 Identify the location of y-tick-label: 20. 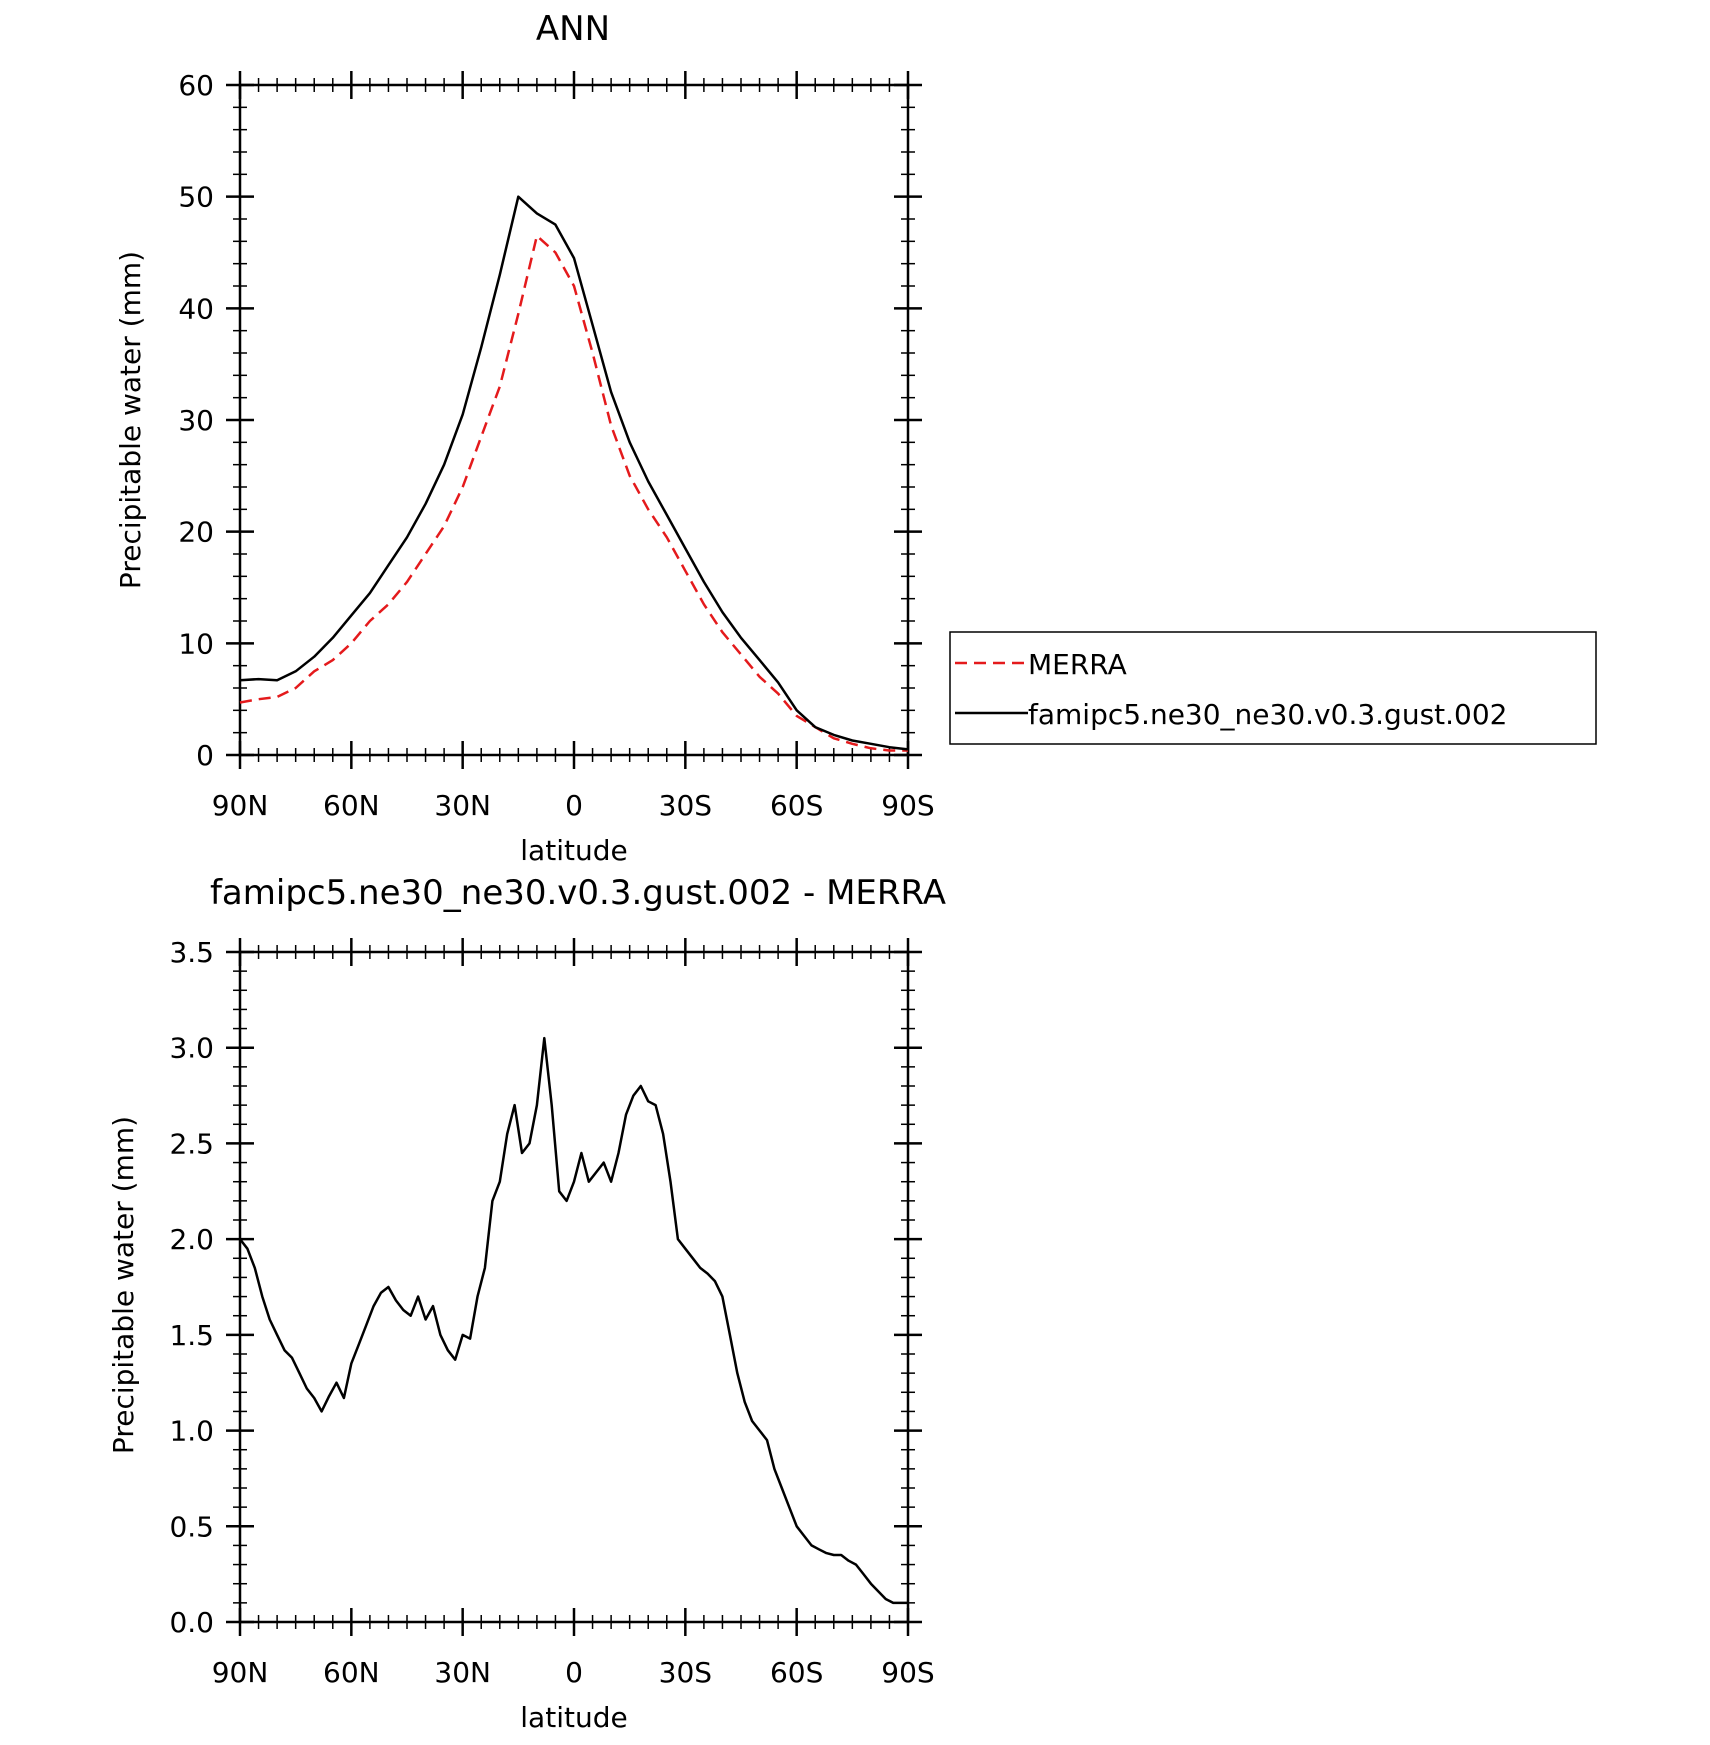
(196, 532).